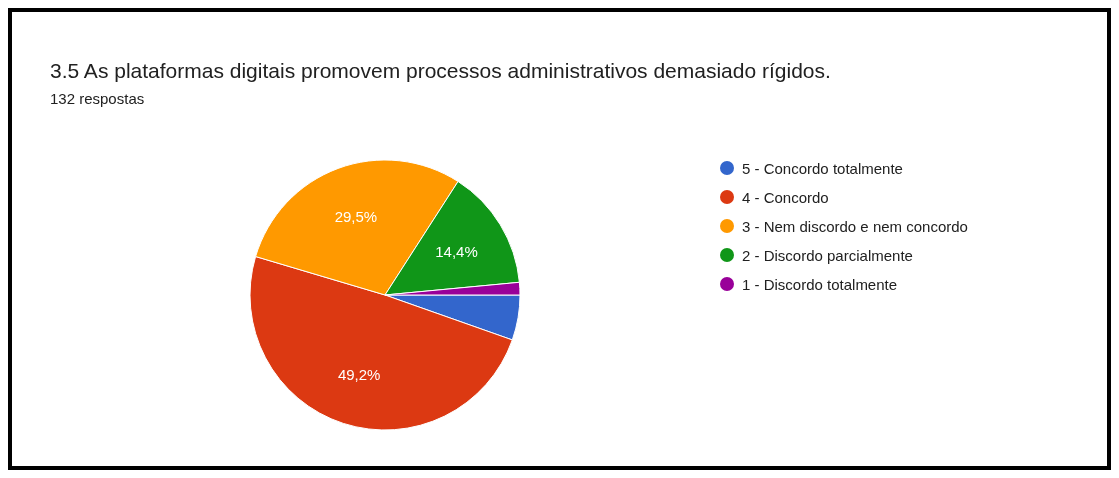 The image size is (1119, 478). Describe the element at coordinates (456, 251) in the screenshot. I see `data-label: 14,4%` at that location.